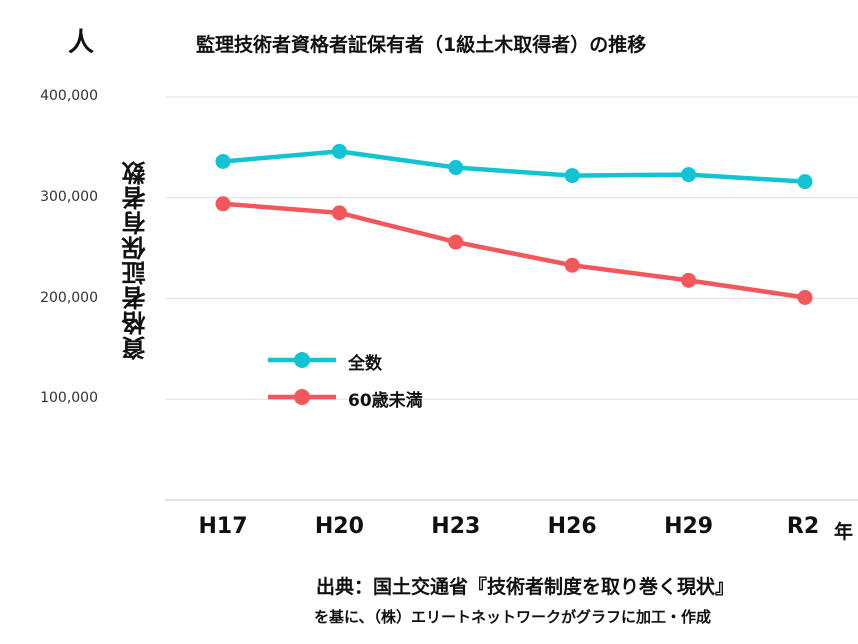  Describe the element at coordinates (844, 532) in the screenshot. I see `x-axis-unit: 年` at that location.